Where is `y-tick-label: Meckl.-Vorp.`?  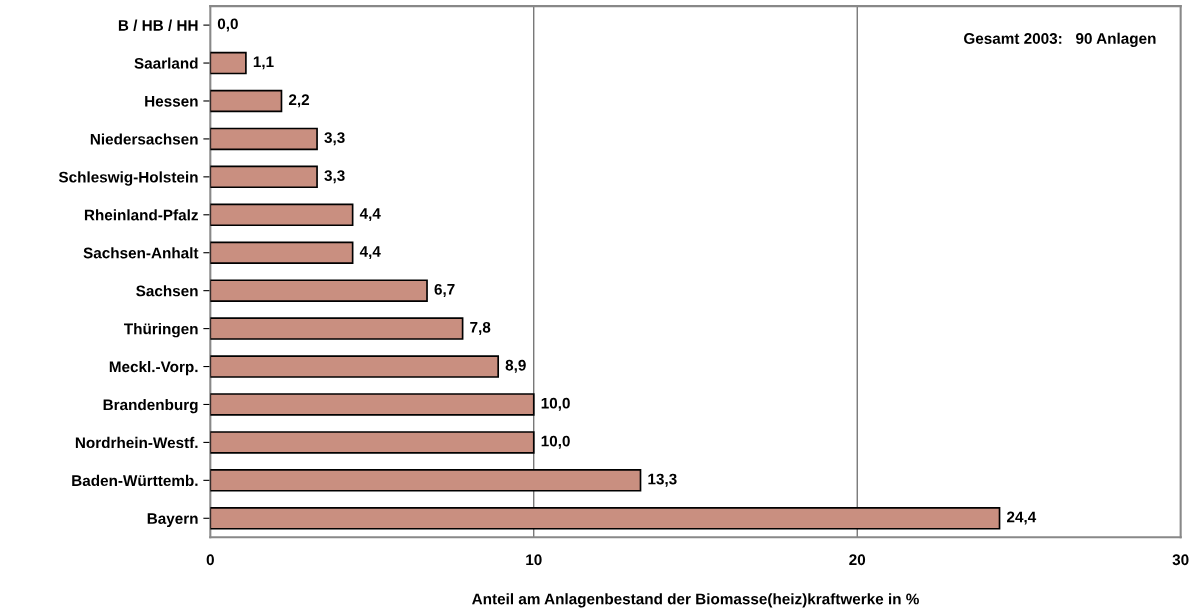 y-tick-label: Meckl.-Vorp. is located at coordinates (153, 368).